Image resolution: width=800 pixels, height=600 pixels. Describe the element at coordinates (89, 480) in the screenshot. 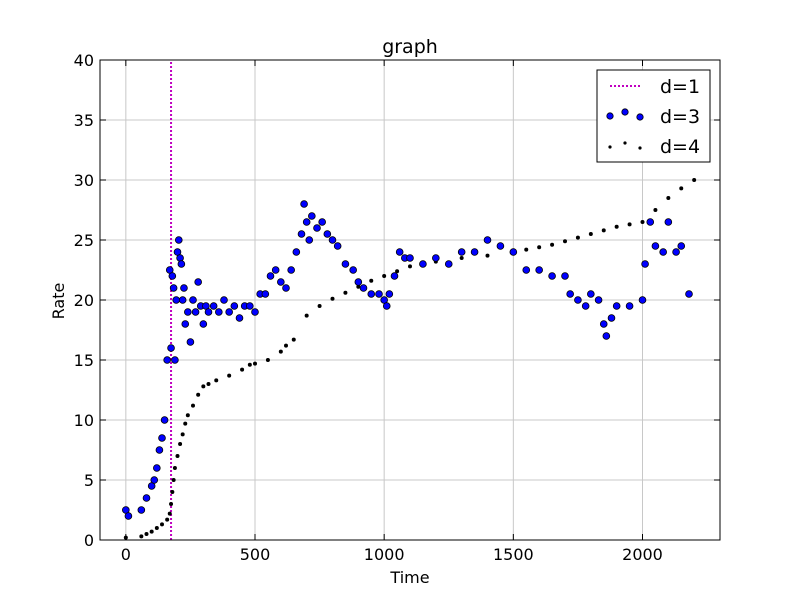

I see `y-tick-label: 5` at that location.